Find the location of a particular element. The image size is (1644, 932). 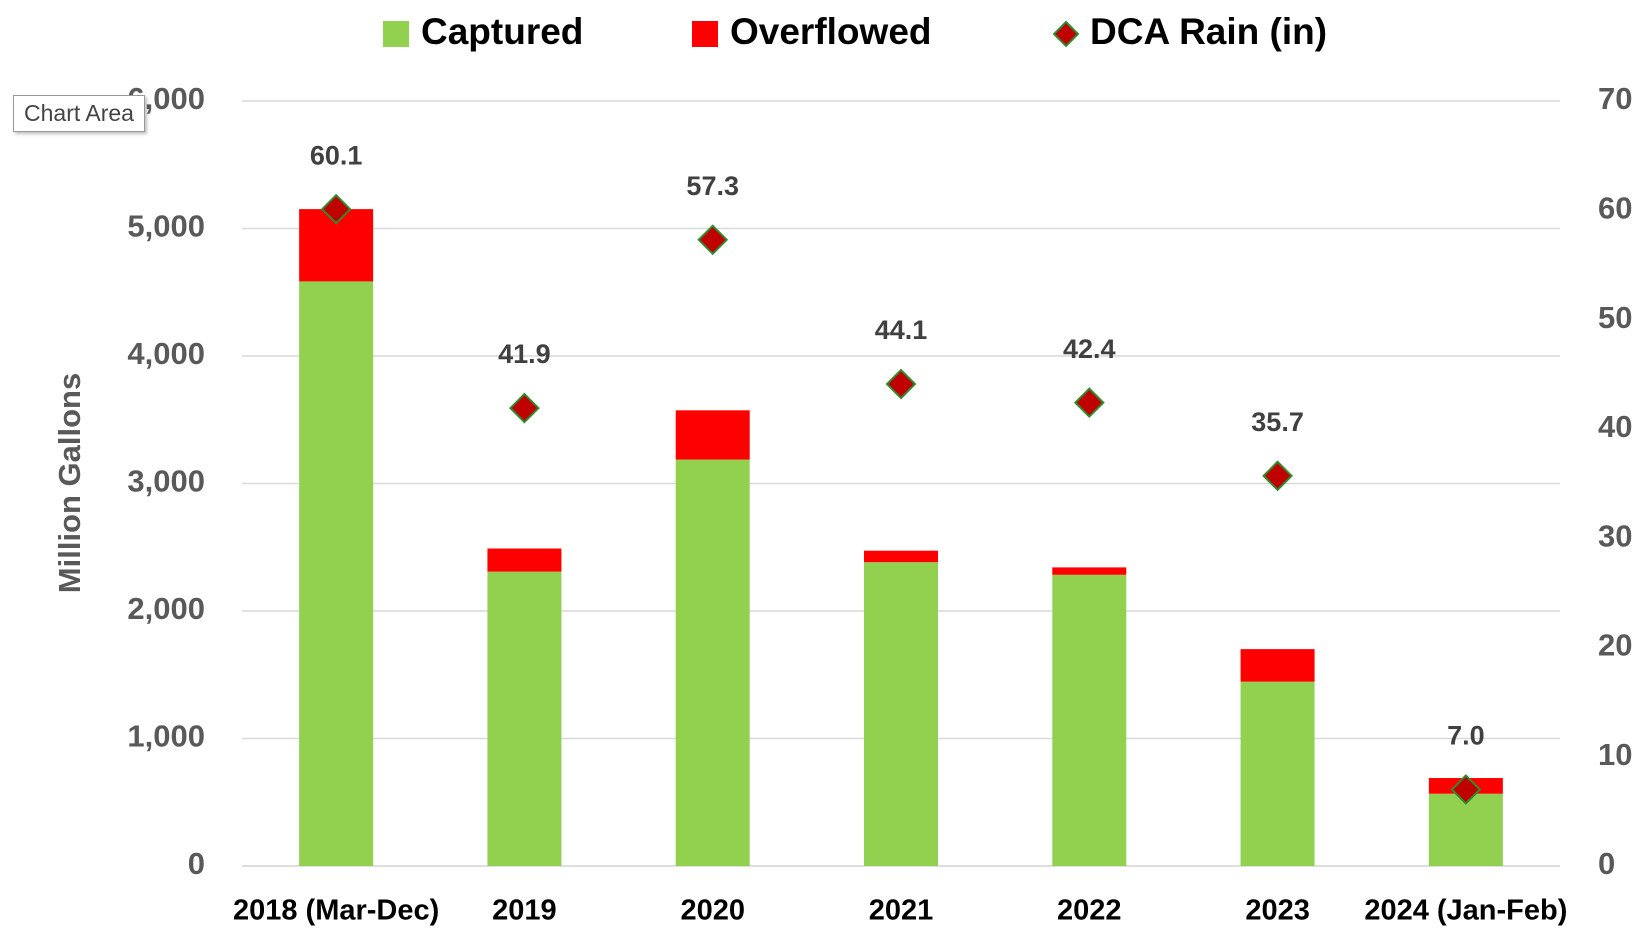

legend-marker is located at coordinates (1066, 34).